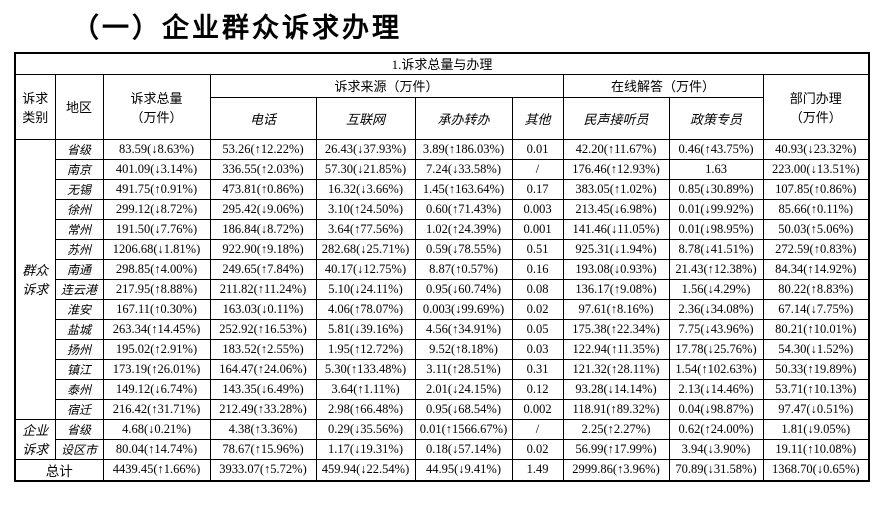 This screenshot has height=515, width=882. What do you see at coordinates (263, 169) in the screenshot?
I see `value-cell: 336.55(↑2.03%)` at bounding box center [263, 169].